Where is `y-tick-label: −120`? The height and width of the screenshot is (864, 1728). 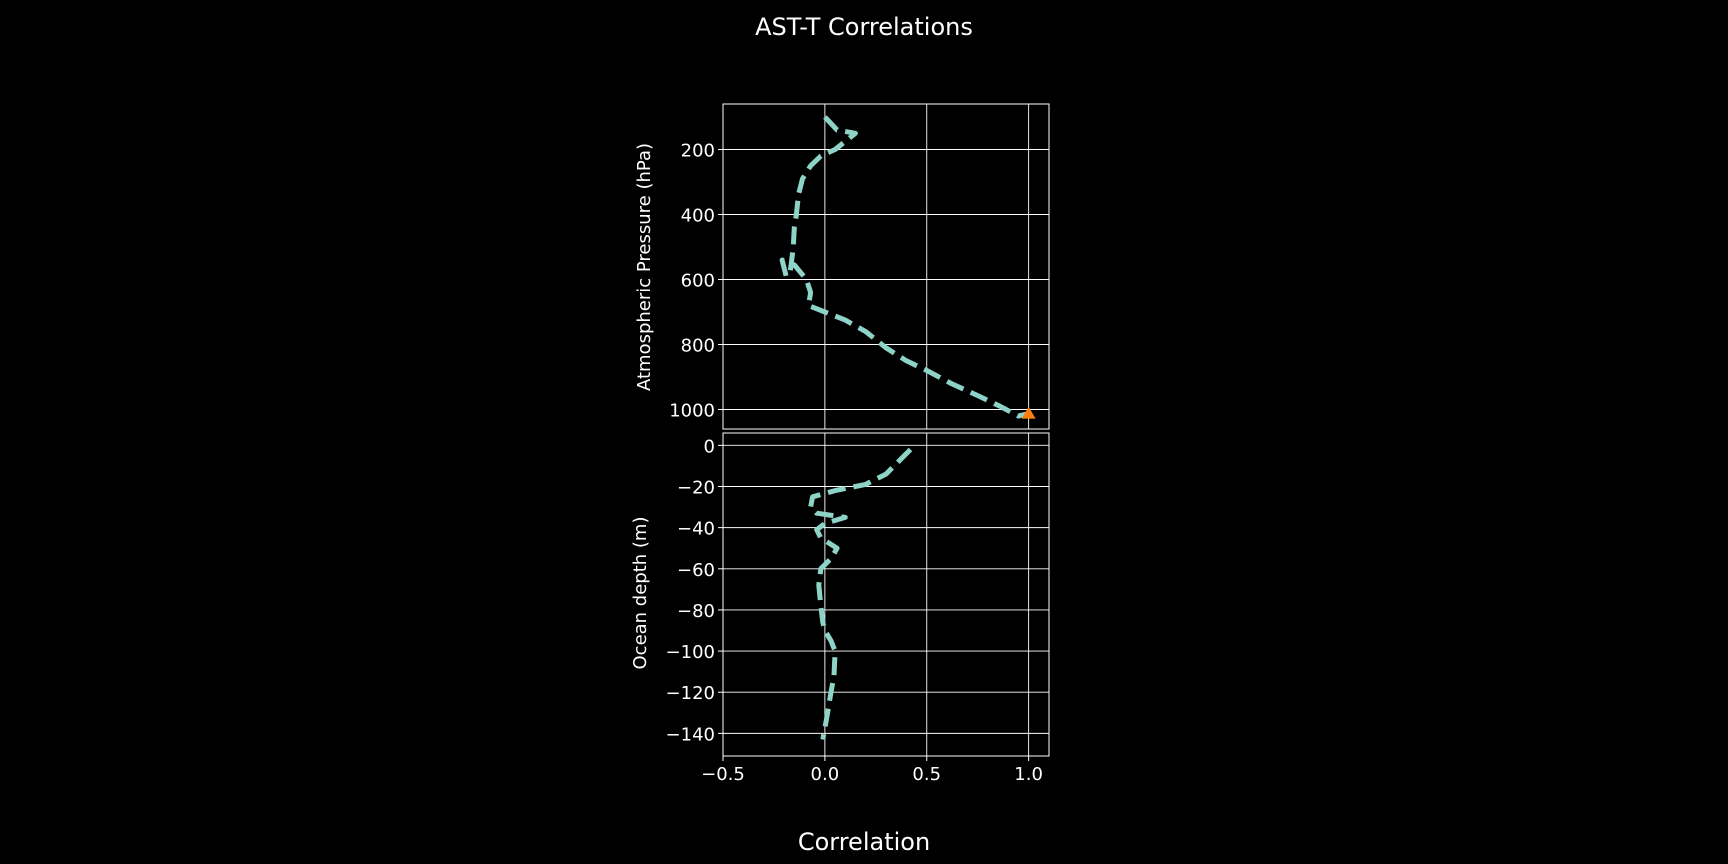
y-tick-label: −120 is located at coordinates (690, 693).